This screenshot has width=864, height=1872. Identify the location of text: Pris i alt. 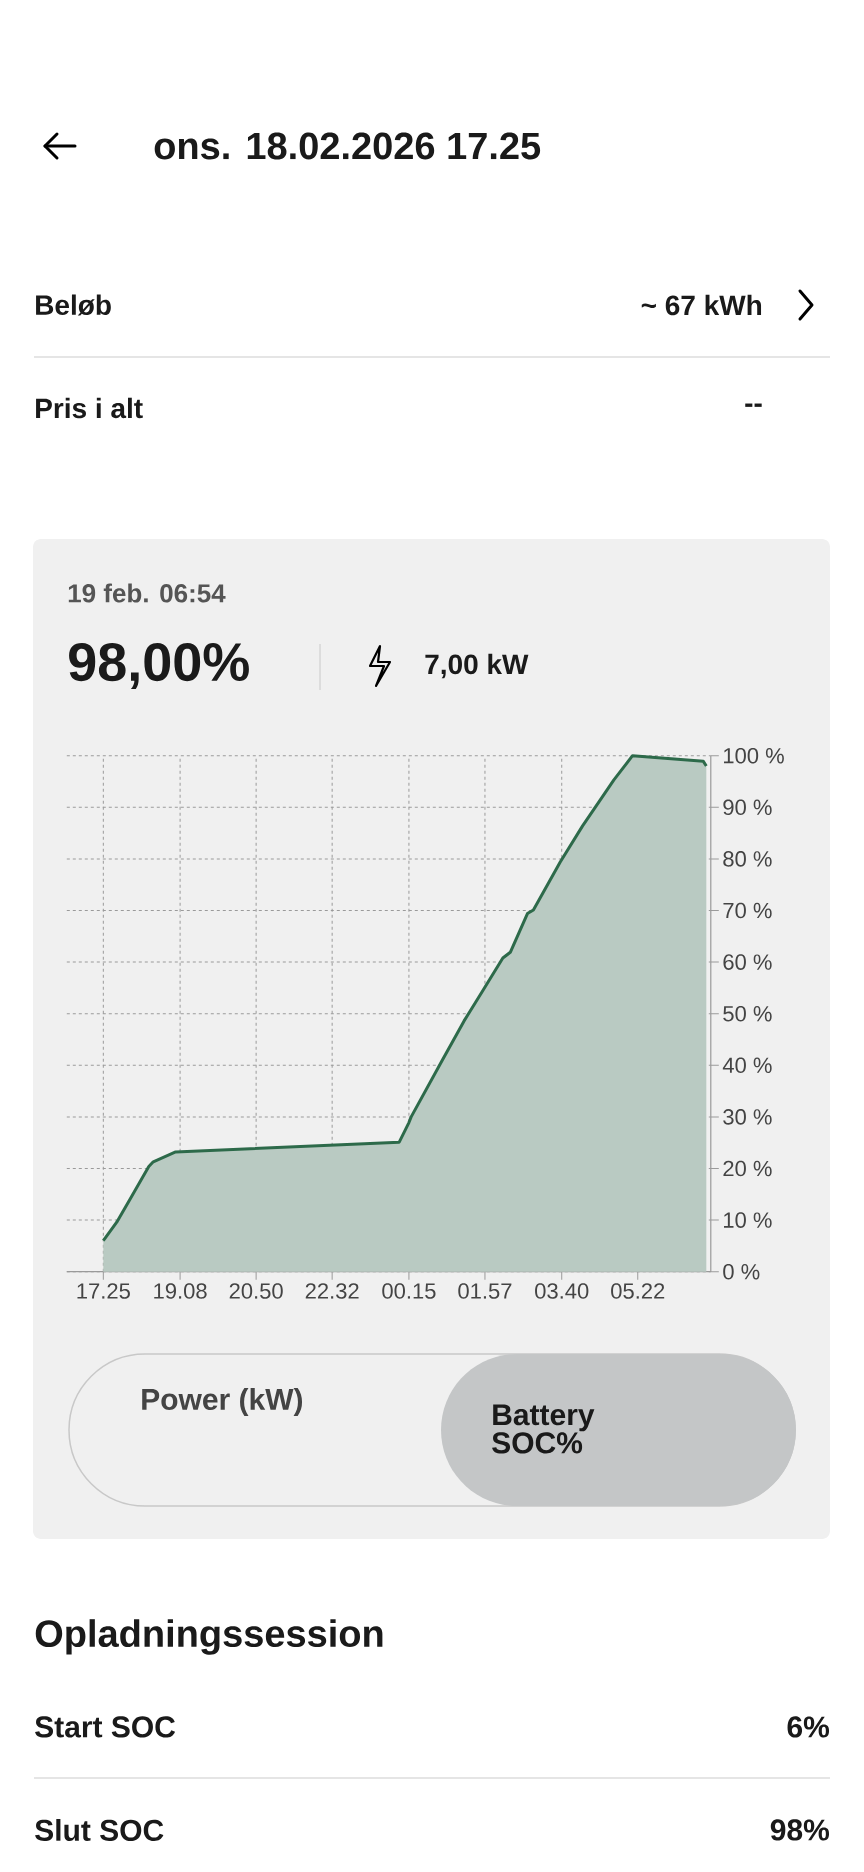
(89, 408).